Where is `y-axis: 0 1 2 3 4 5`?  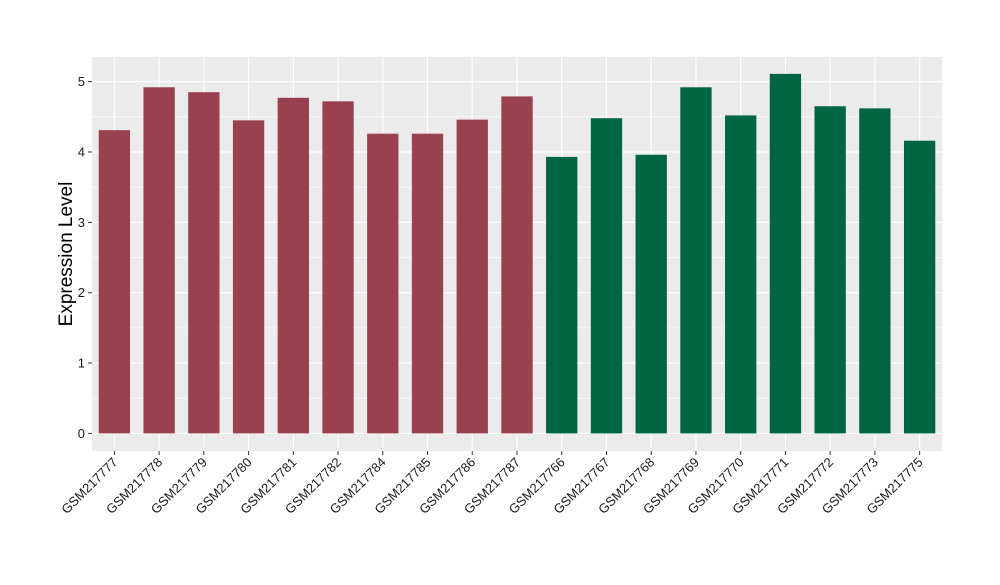
y-axis: 0 1 2 3 4 5 is located at coordinates (85, 257).